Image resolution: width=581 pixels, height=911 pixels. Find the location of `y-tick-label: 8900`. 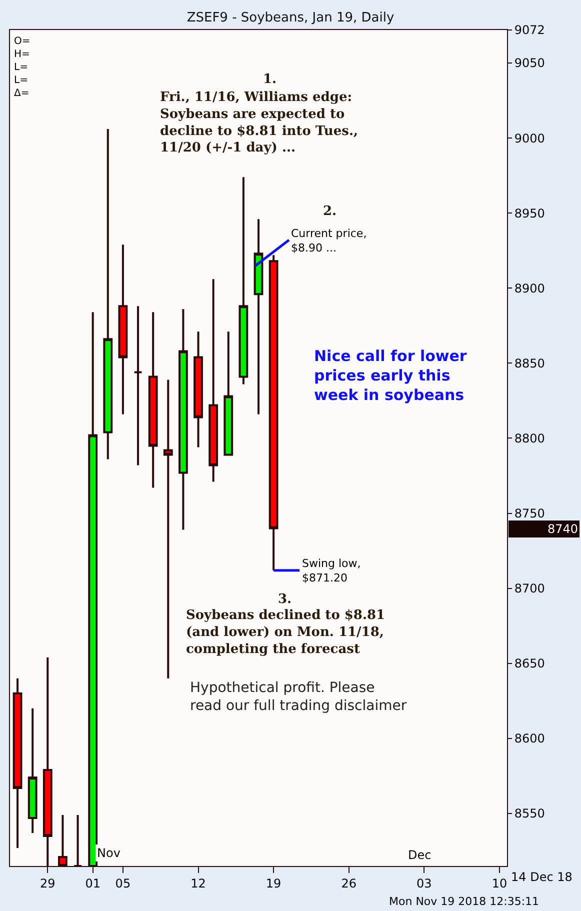

y-tick-label: 8900 is located at coordinates (529, 288).